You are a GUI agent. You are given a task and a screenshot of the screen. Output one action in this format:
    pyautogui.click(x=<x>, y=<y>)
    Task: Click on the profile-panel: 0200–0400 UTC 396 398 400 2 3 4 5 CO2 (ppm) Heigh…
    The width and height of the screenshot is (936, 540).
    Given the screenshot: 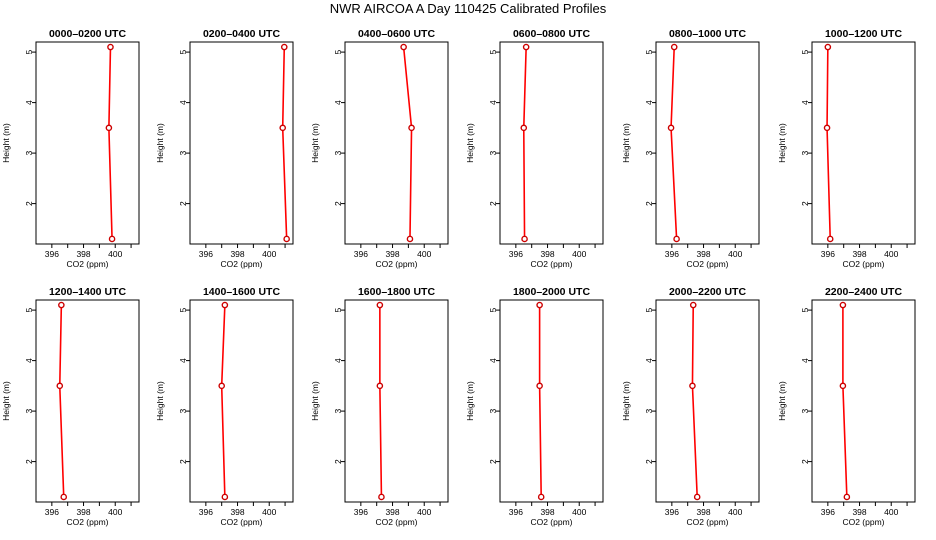 What is the action you would take?
    pyautogui.click(x=224, y=148)
    